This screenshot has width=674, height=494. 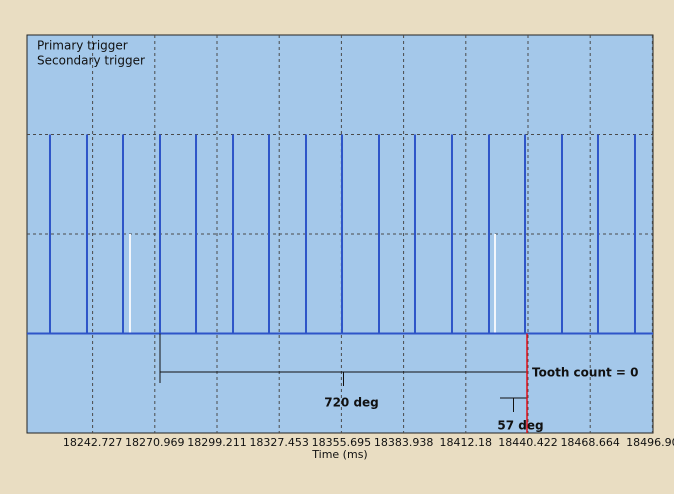 What do you see at coordinates (650, 442) in the screenshot?
I see `x-tick-label: 18496.90` at bounding box center [650, 442].